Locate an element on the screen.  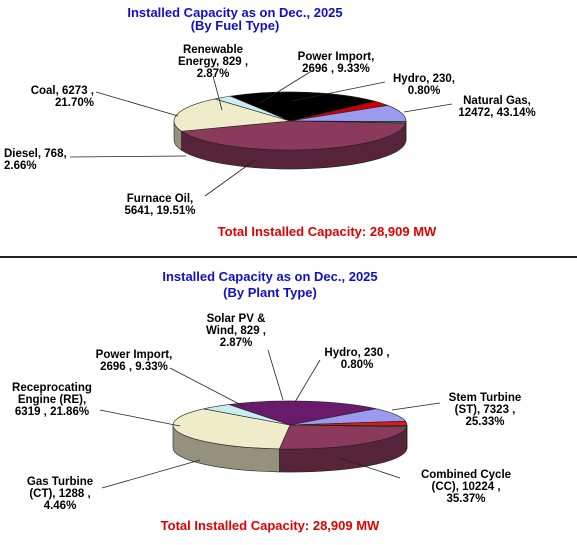
leader-line-coal is located at coordinates (137, 104).